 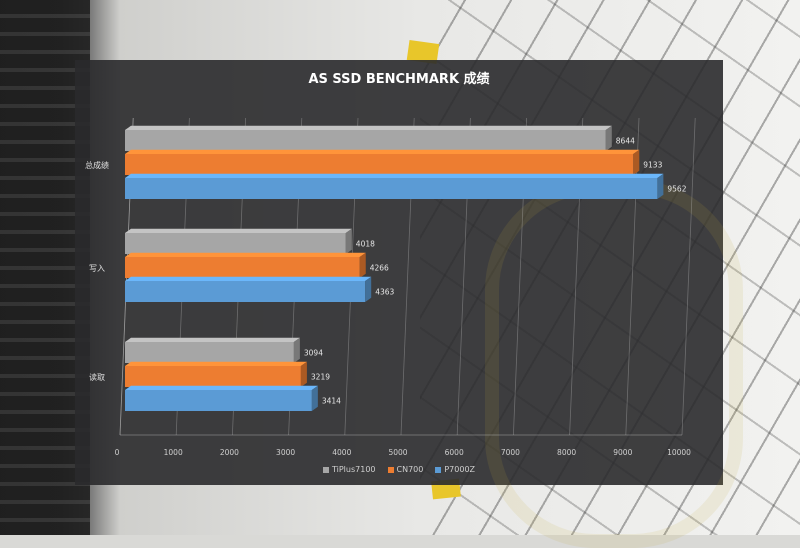 I want to click on category-label: 总成绩, so click(x=97, y=165).